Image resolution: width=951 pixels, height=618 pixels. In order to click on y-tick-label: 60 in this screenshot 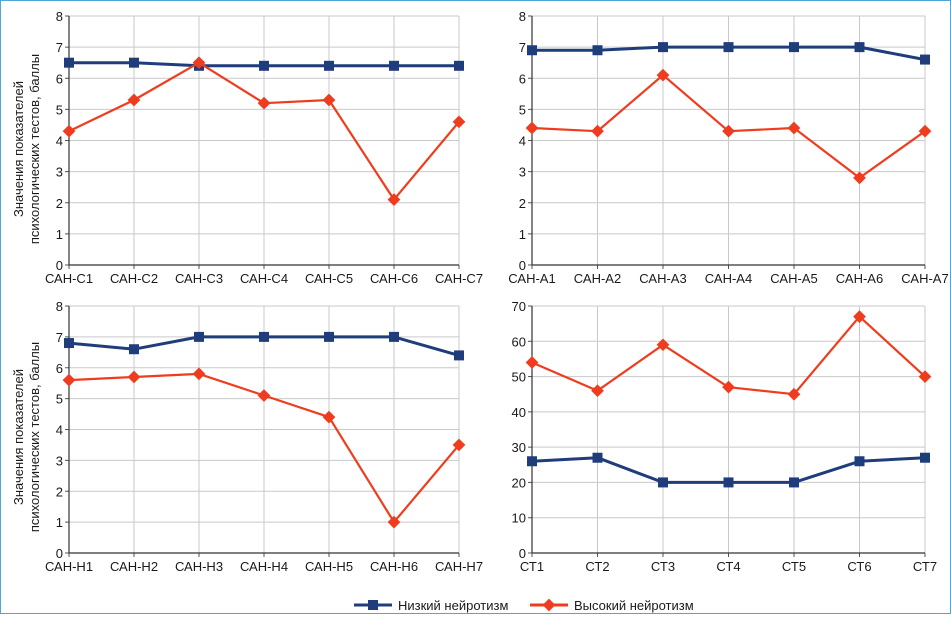, I will do `click(519, 341)`.